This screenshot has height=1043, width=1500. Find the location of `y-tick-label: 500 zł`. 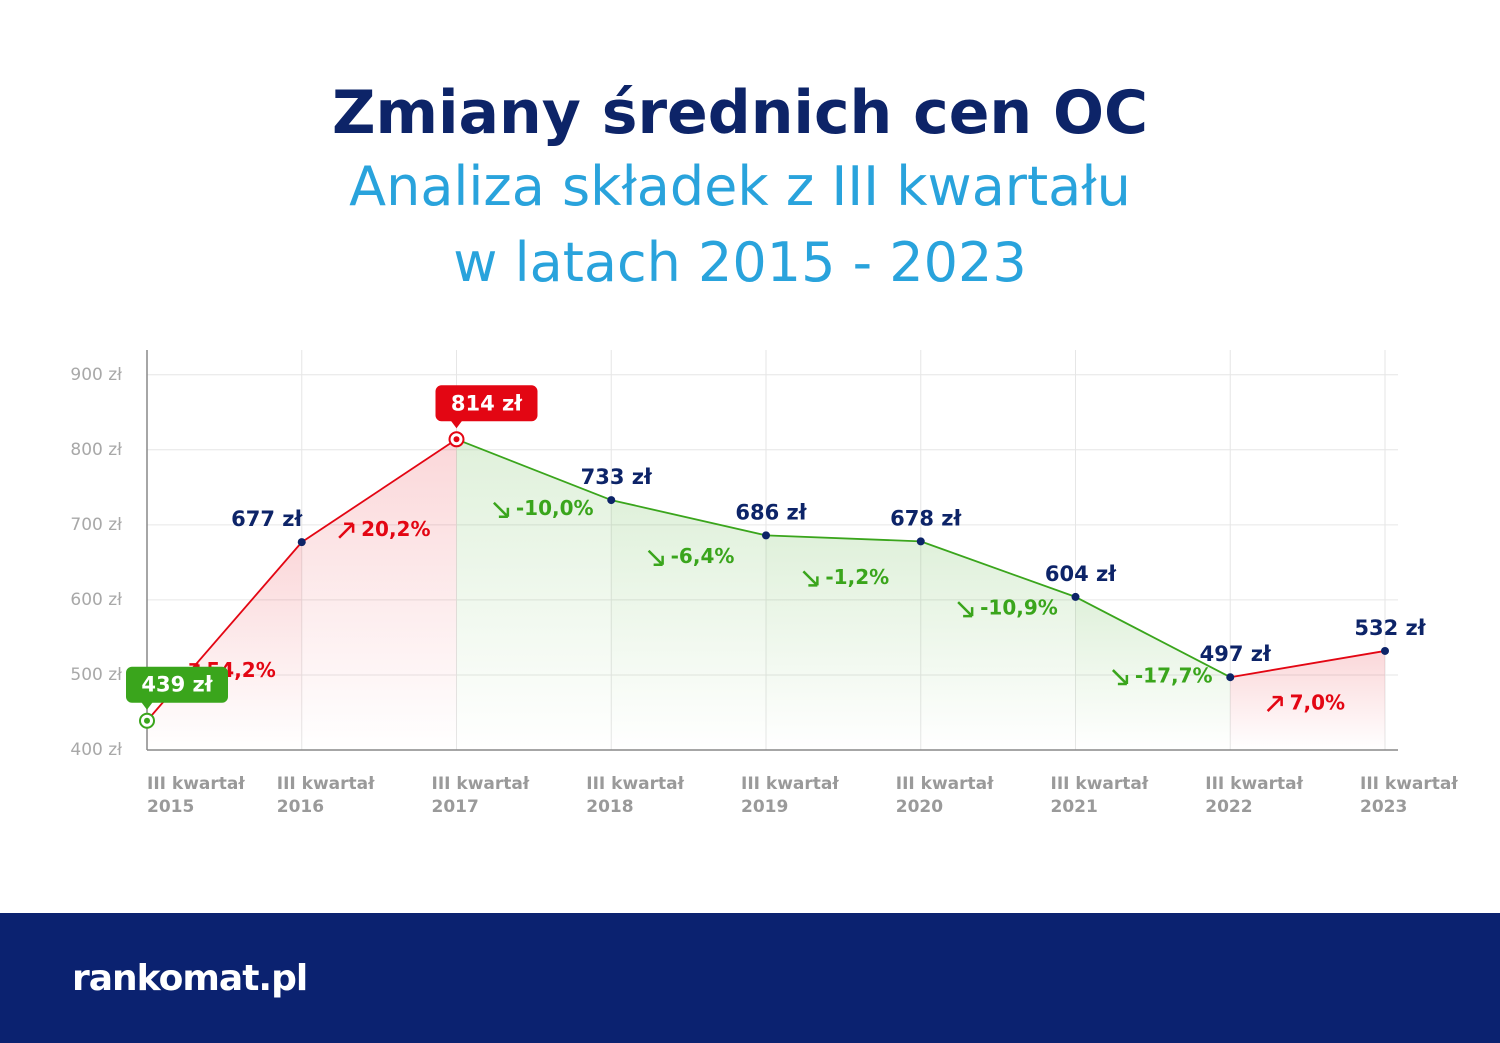

y-tick-label: 500 zł is located at coordinates (96, 675).